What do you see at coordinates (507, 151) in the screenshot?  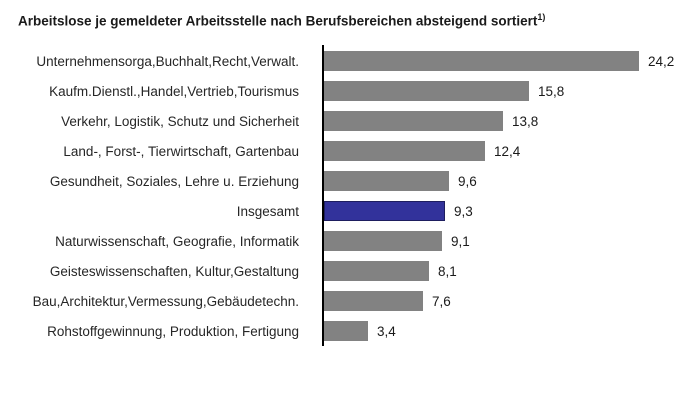 I see `value-label: 12,4` at bounding box center [507, 151].